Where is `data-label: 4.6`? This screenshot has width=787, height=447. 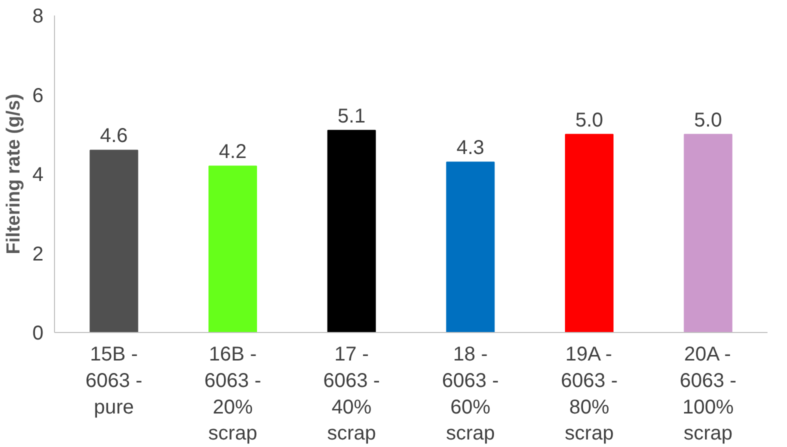 data-label: 4.6 is located at coordinates (114, 136).